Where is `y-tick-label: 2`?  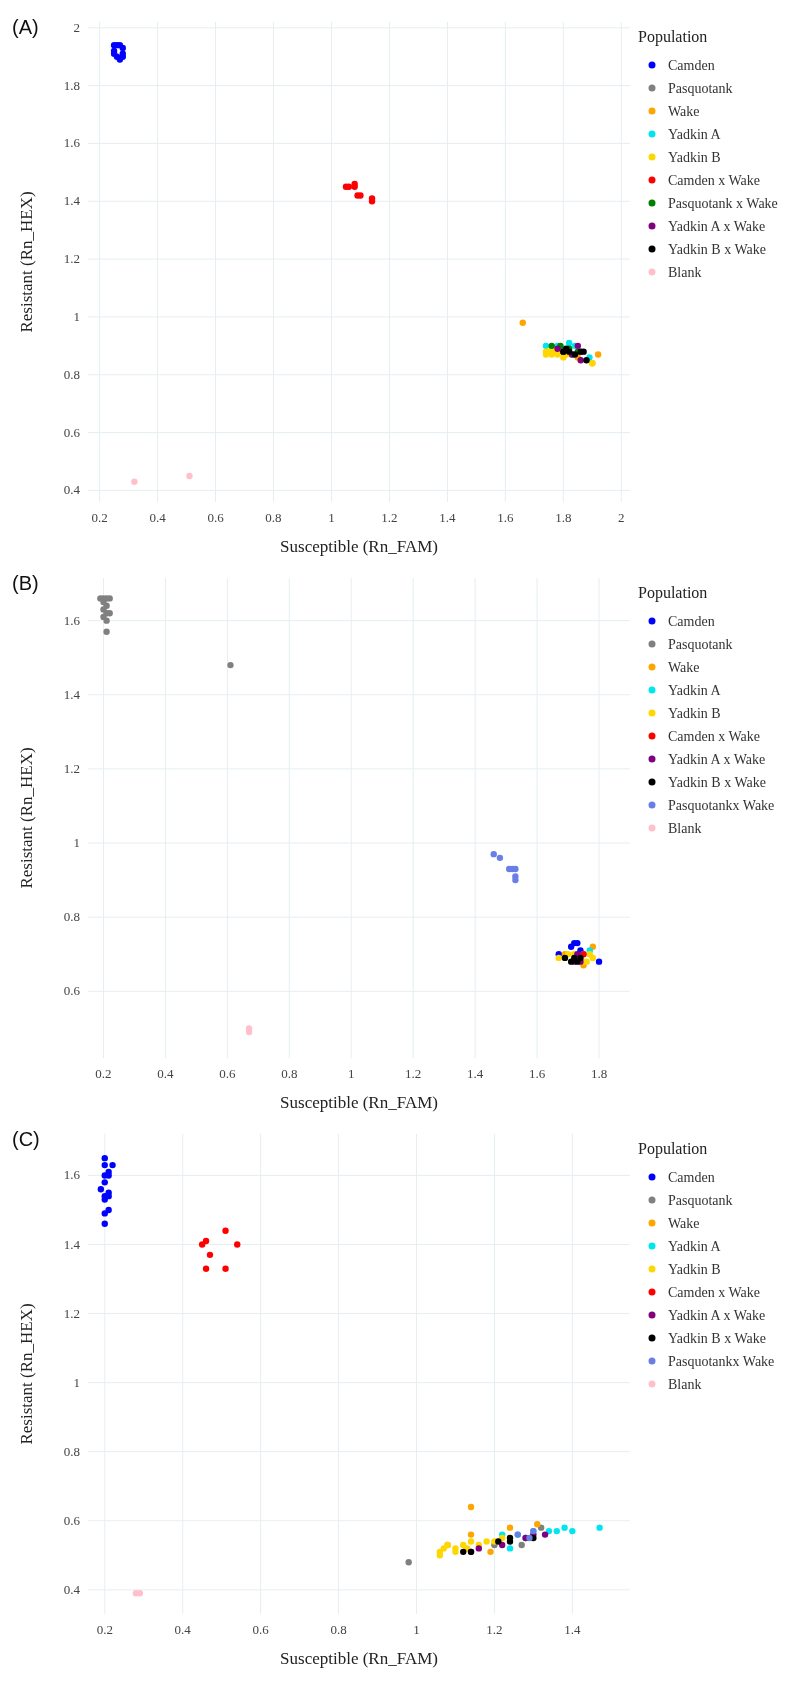 y-tick-label: 2 is located at coordinates (76, 27).